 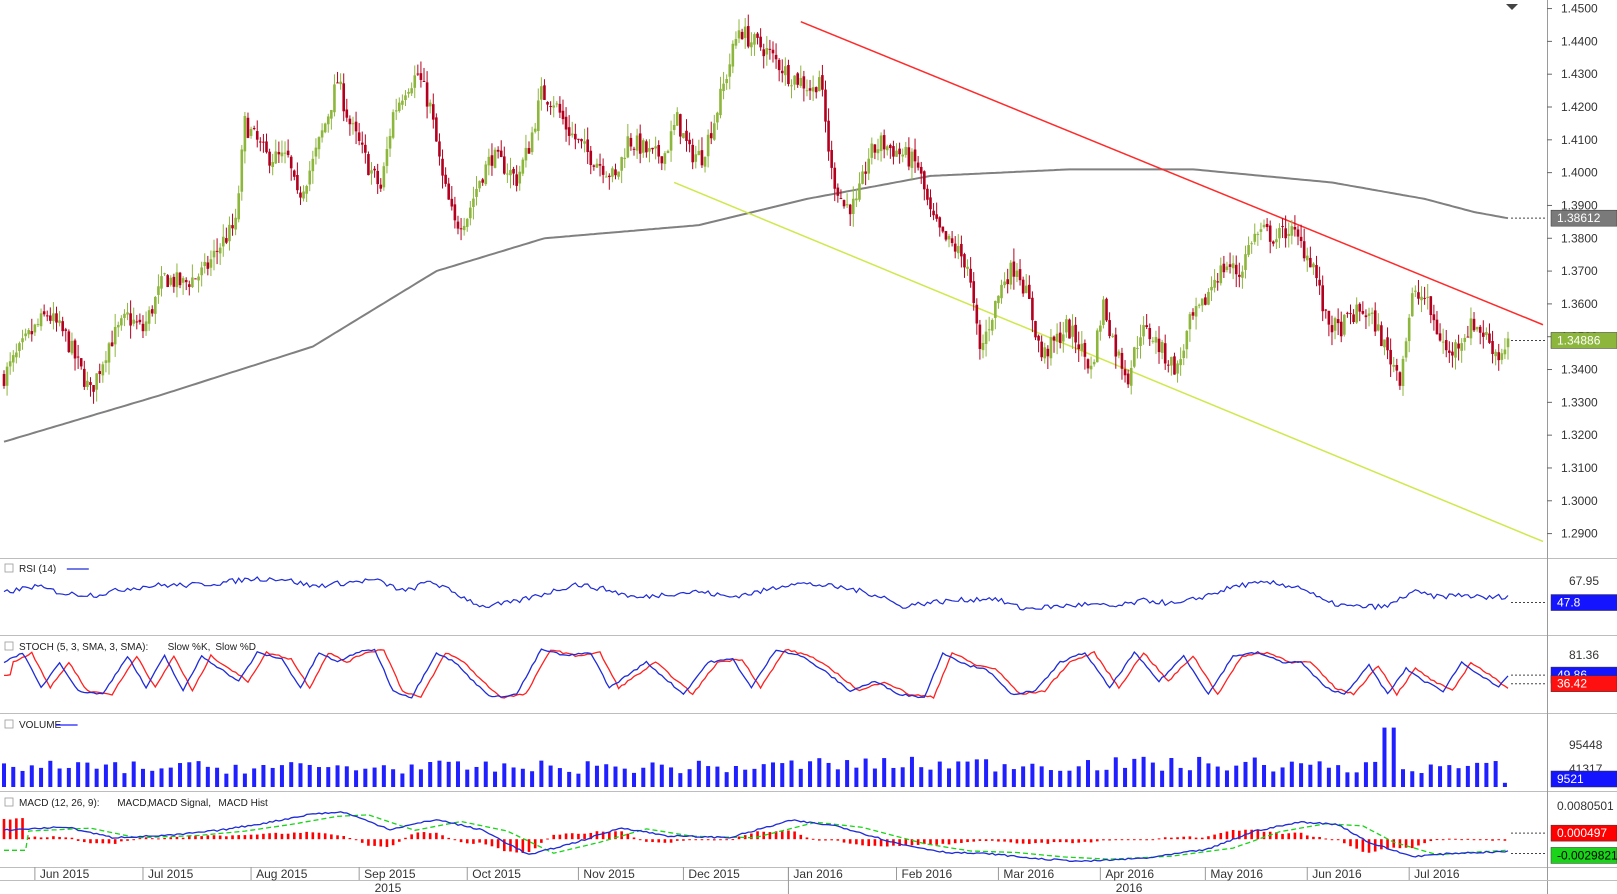 I want to click on macd-label: MACD (12, 26, 9):, so click(x=59, y=803).